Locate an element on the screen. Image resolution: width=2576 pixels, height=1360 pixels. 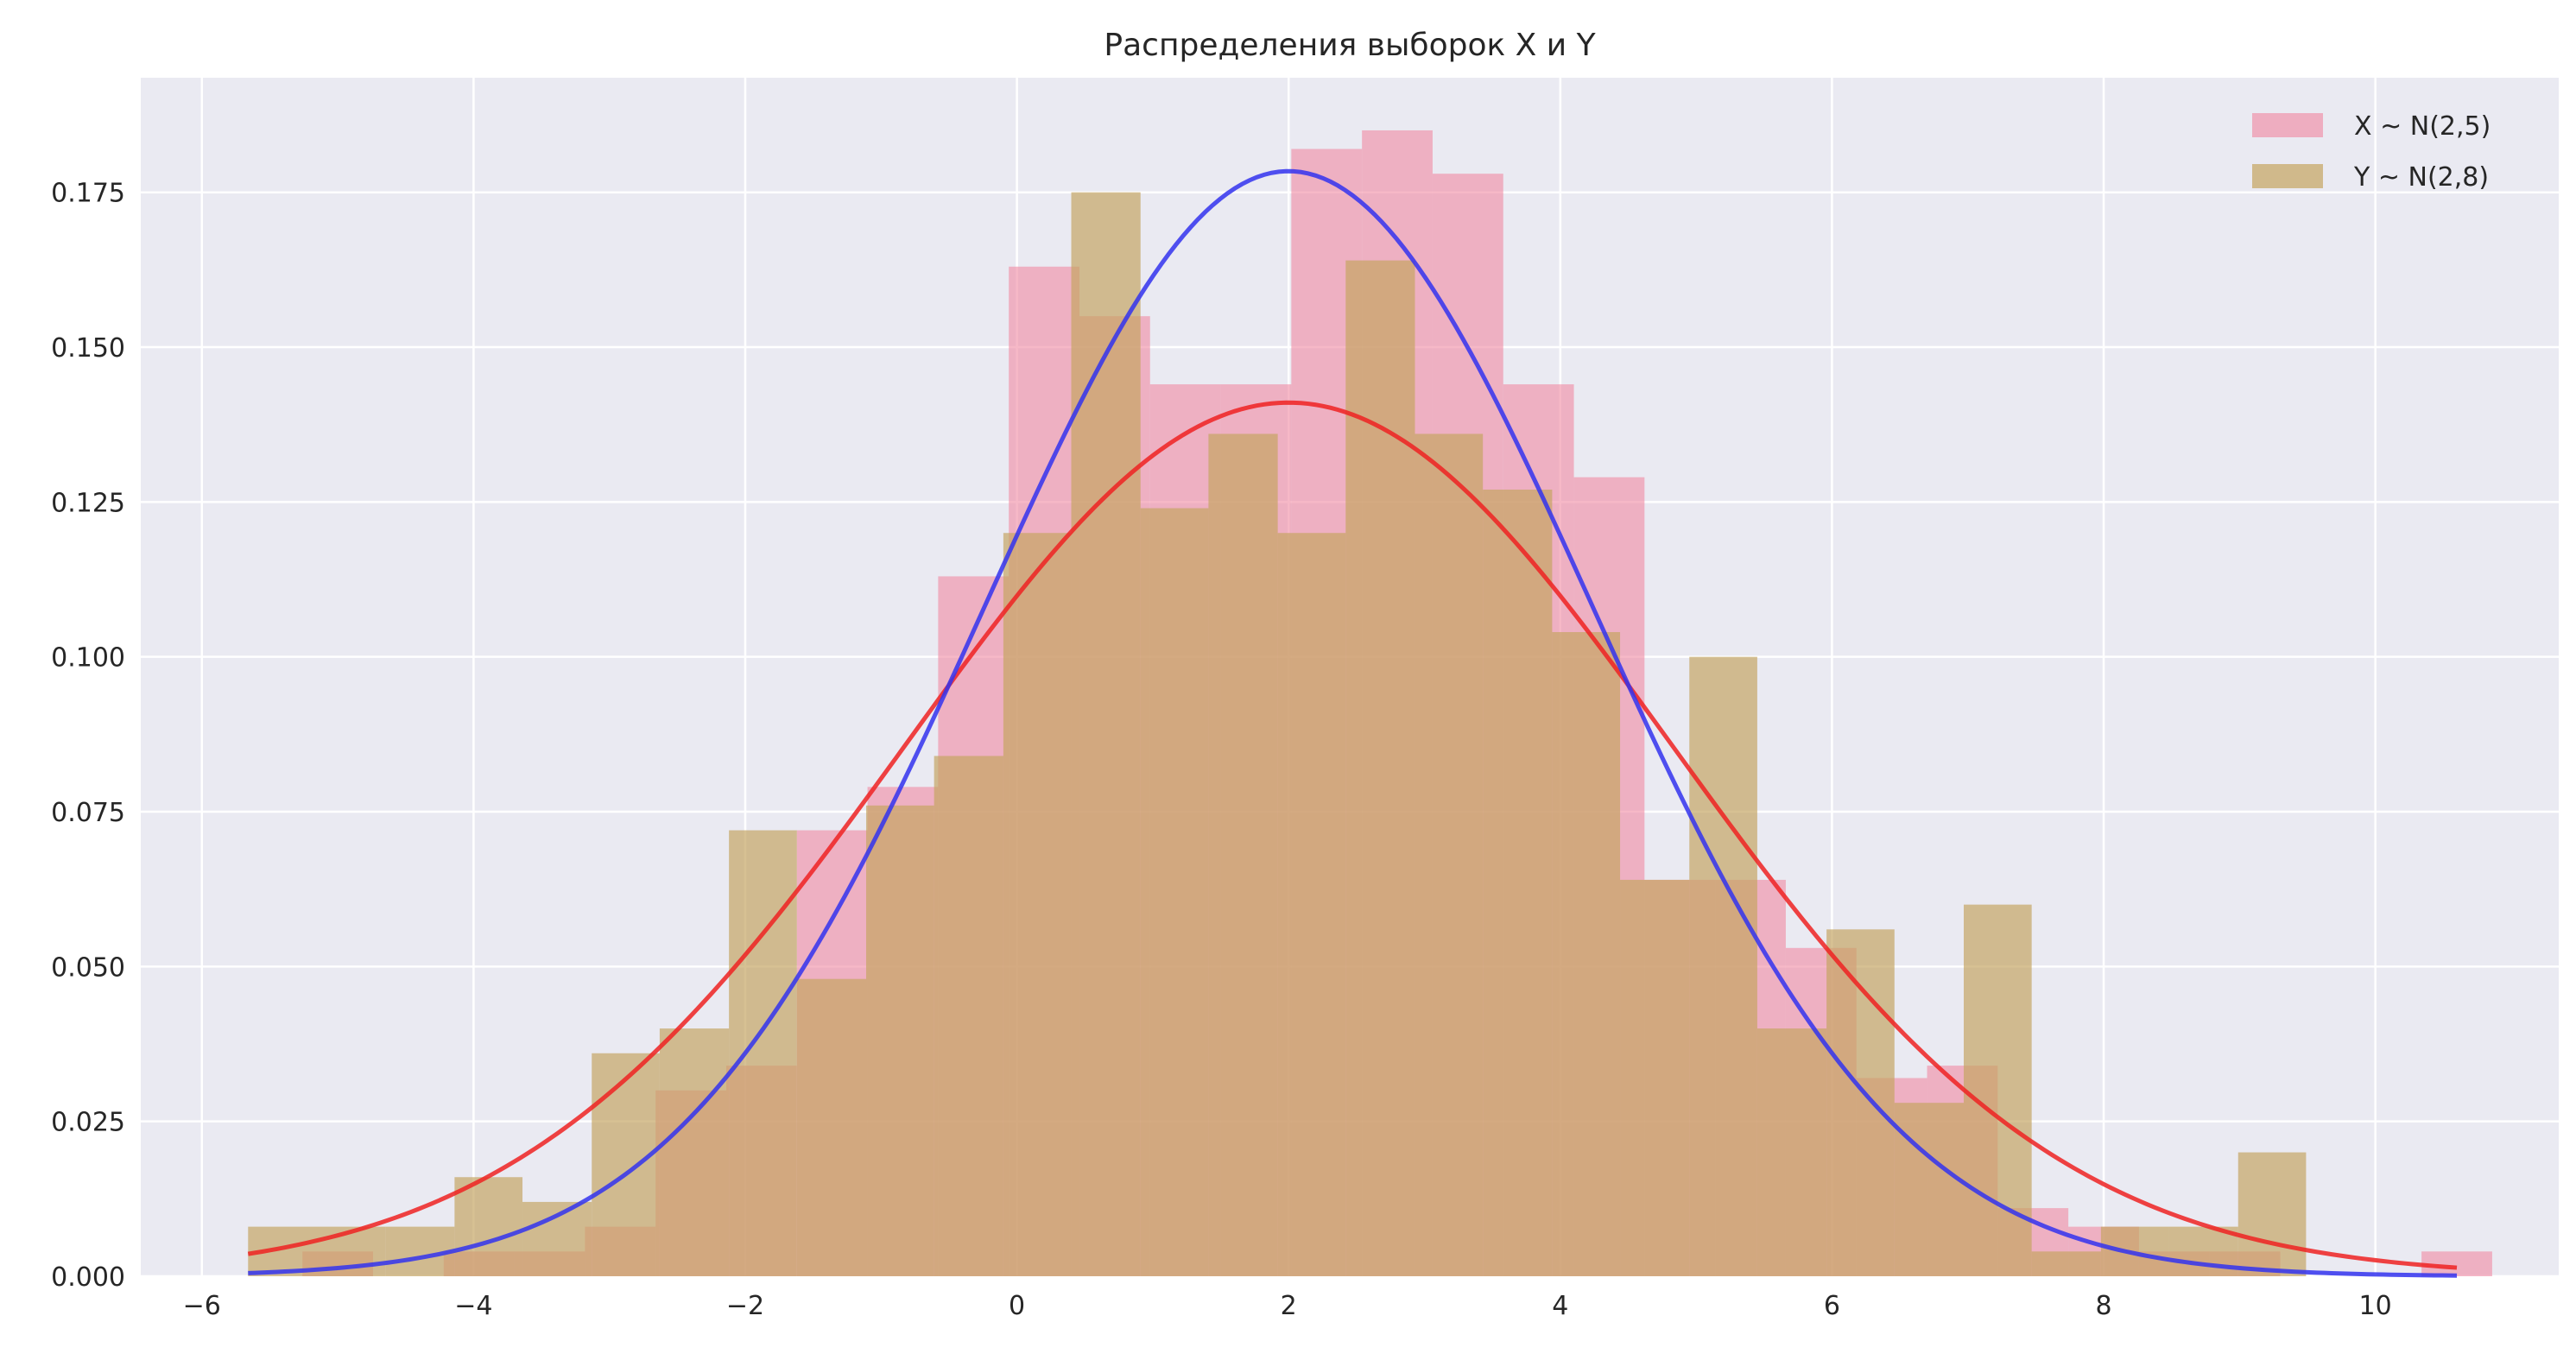
chart-title: Распределения выборок X и Y is located at coordinates (1350, 46).